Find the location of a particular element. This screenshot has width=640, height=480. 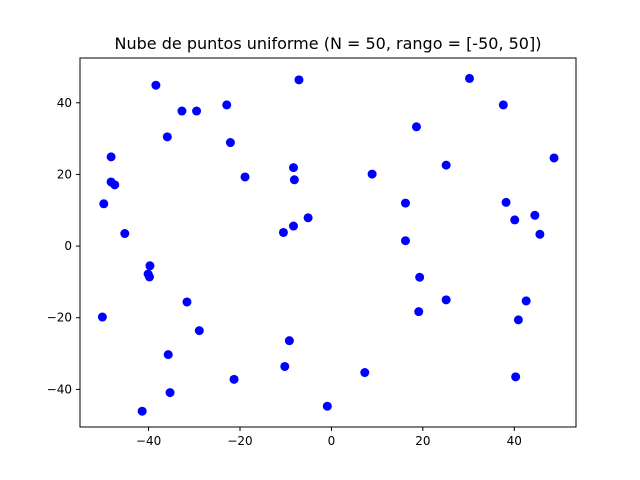

y-axis-ticks: −40 −20 0 20 40 is located at coordinates (63, 246).